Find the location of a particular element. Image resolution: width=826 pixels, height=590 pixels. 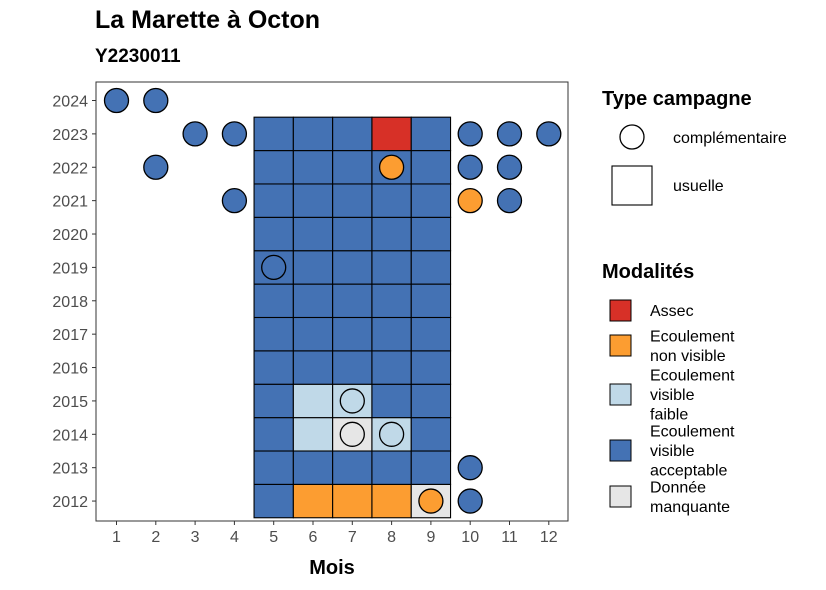

y-tick-label: 2017 is located at coordinates (70, 335).